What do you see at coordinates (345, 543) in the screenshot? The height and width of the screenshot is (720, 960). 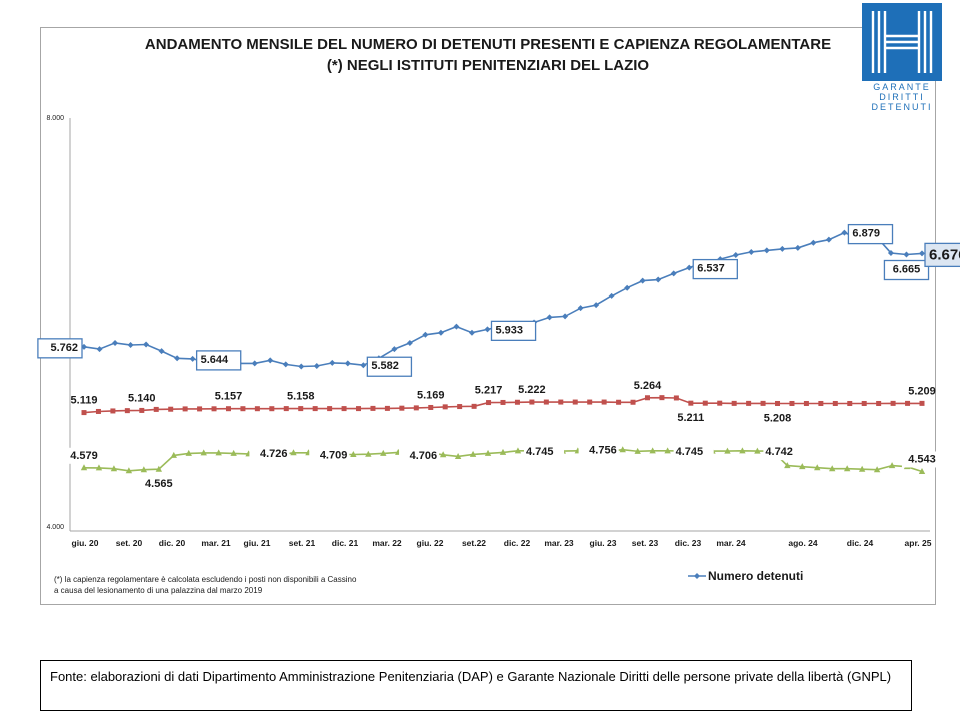 I see `x-tick-label: dic. 21` at bounding box center [345, 543].